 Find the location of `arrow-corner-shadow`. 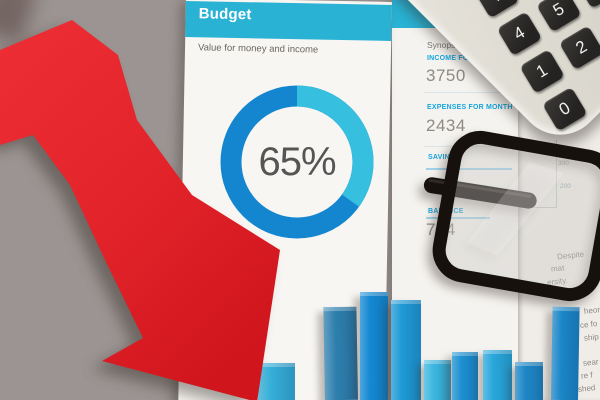

arrow-corner-shadow is located at coordinates (19, 22).